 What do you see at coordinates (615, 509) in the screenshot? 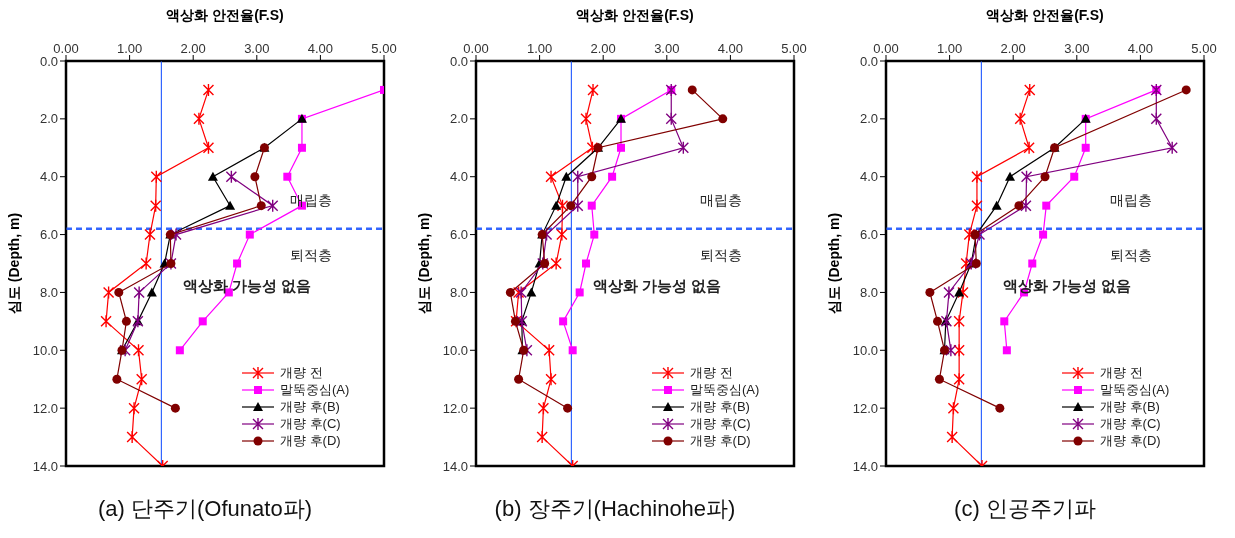
I see `text: (b) 장주기(Hachinohe파)` at bounding box center [615, 509].